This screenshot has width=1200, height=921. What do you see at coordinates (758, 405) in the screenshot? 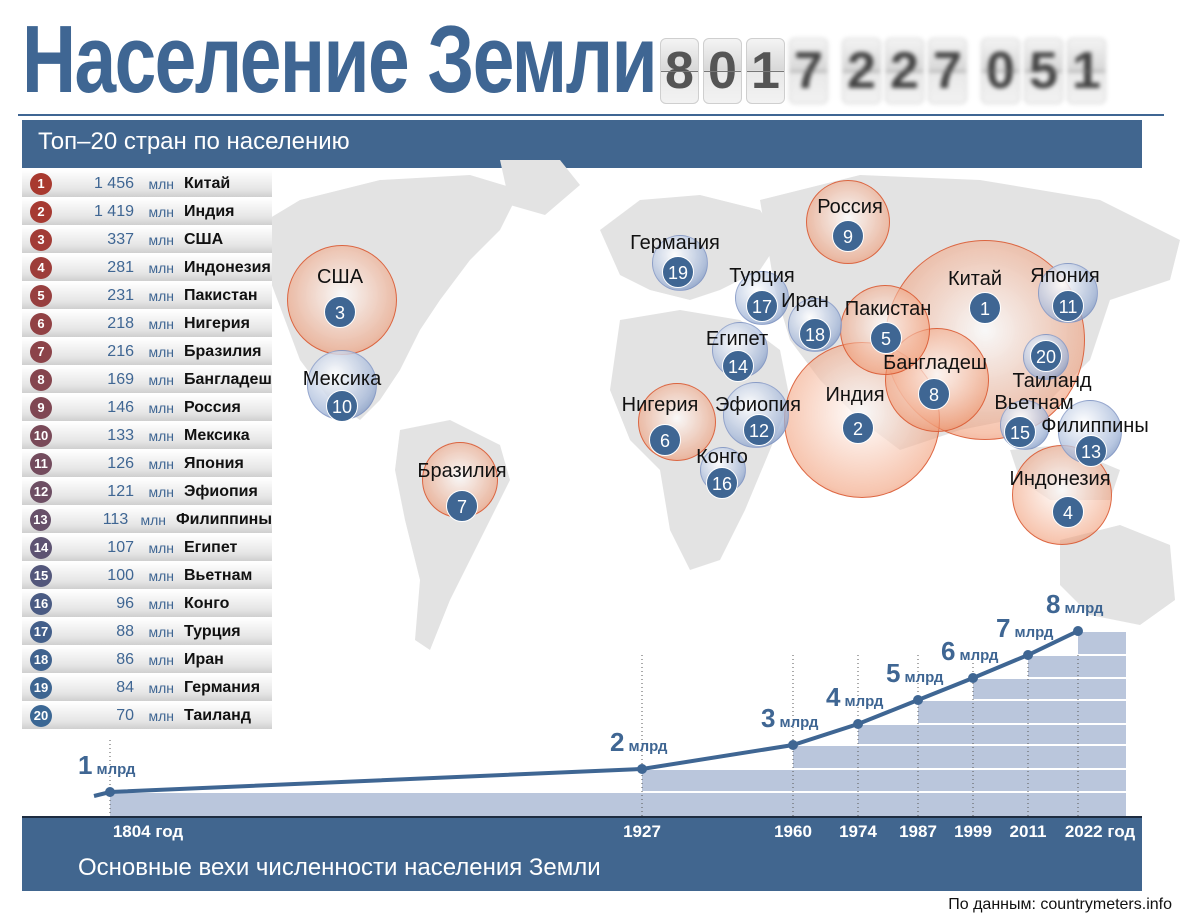
I see `bubble-label: Эфиопия` at bounding box center [758, 405].